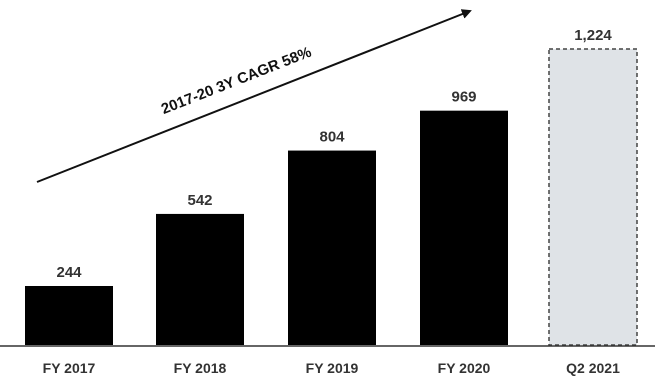 This screenshot has height=384, width=655. Describe the element at coordinates (199, 200) in the screenshot. I see `data-label-fy-2018: 542` at that location.